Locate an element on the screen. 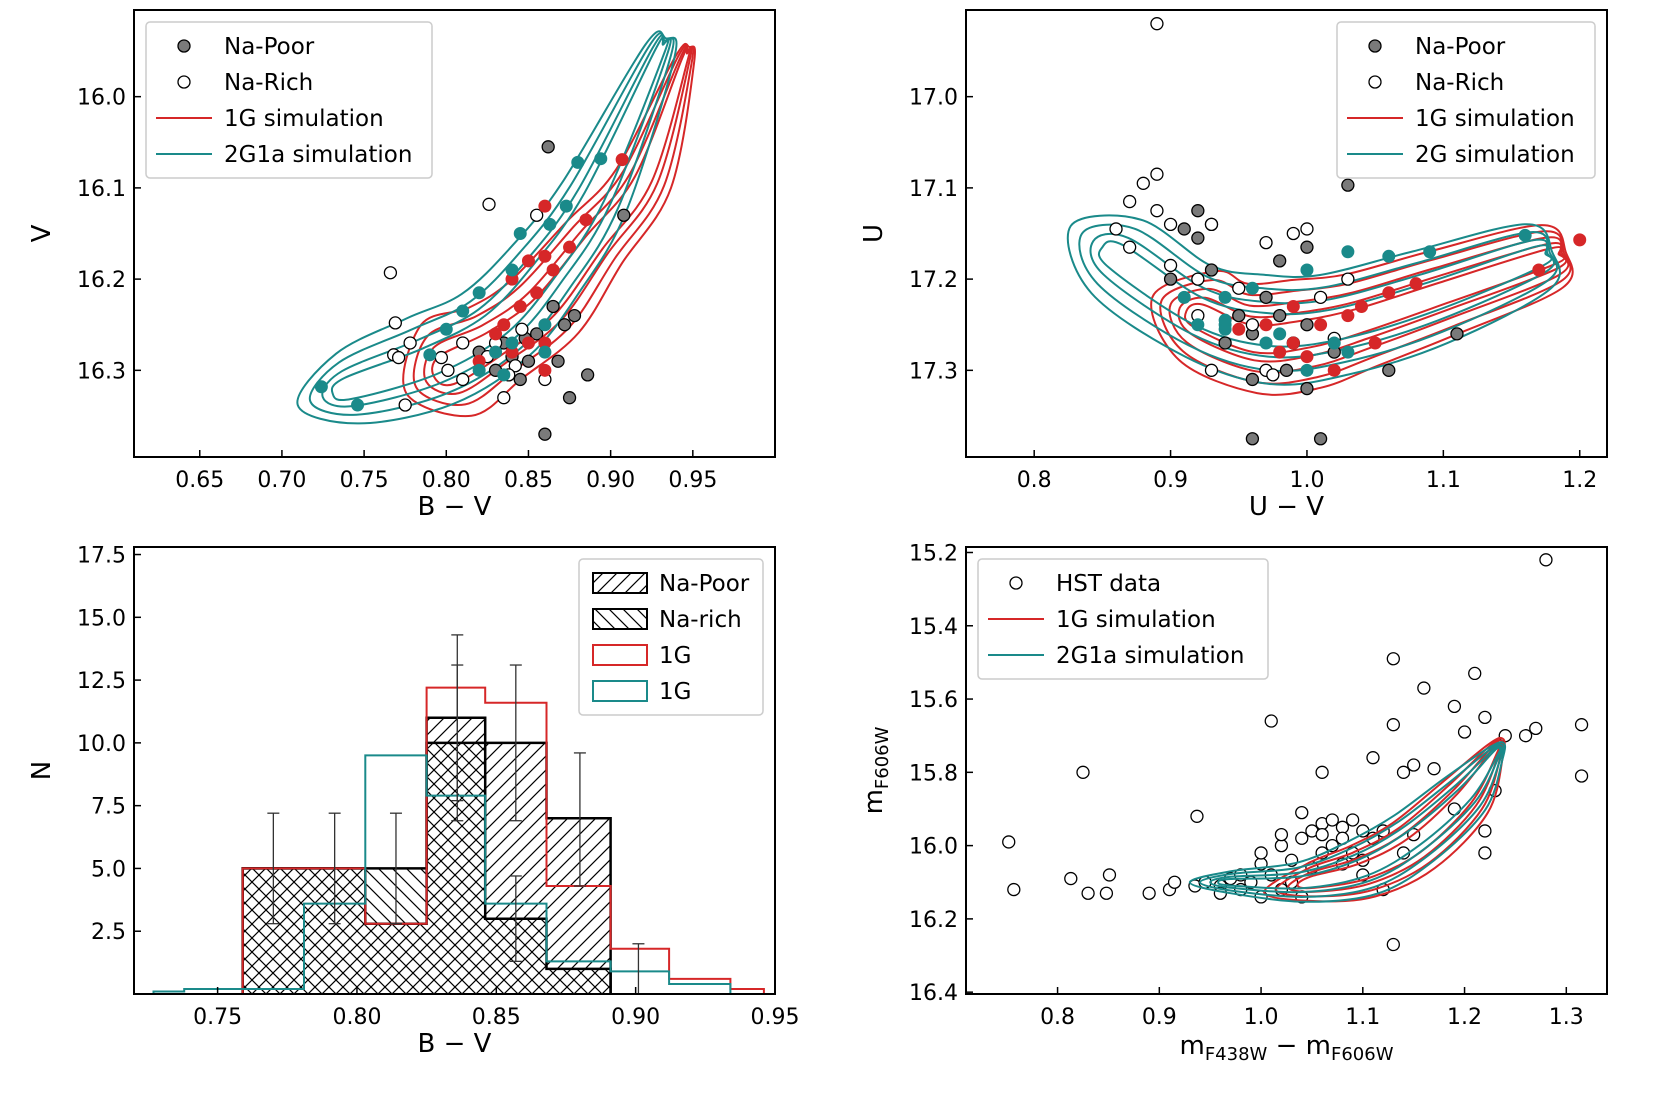 Image resolution: width=1661 pixels, height=1107 pixels. y-tick-label: 16.3 is located at coordinates (101, 371).